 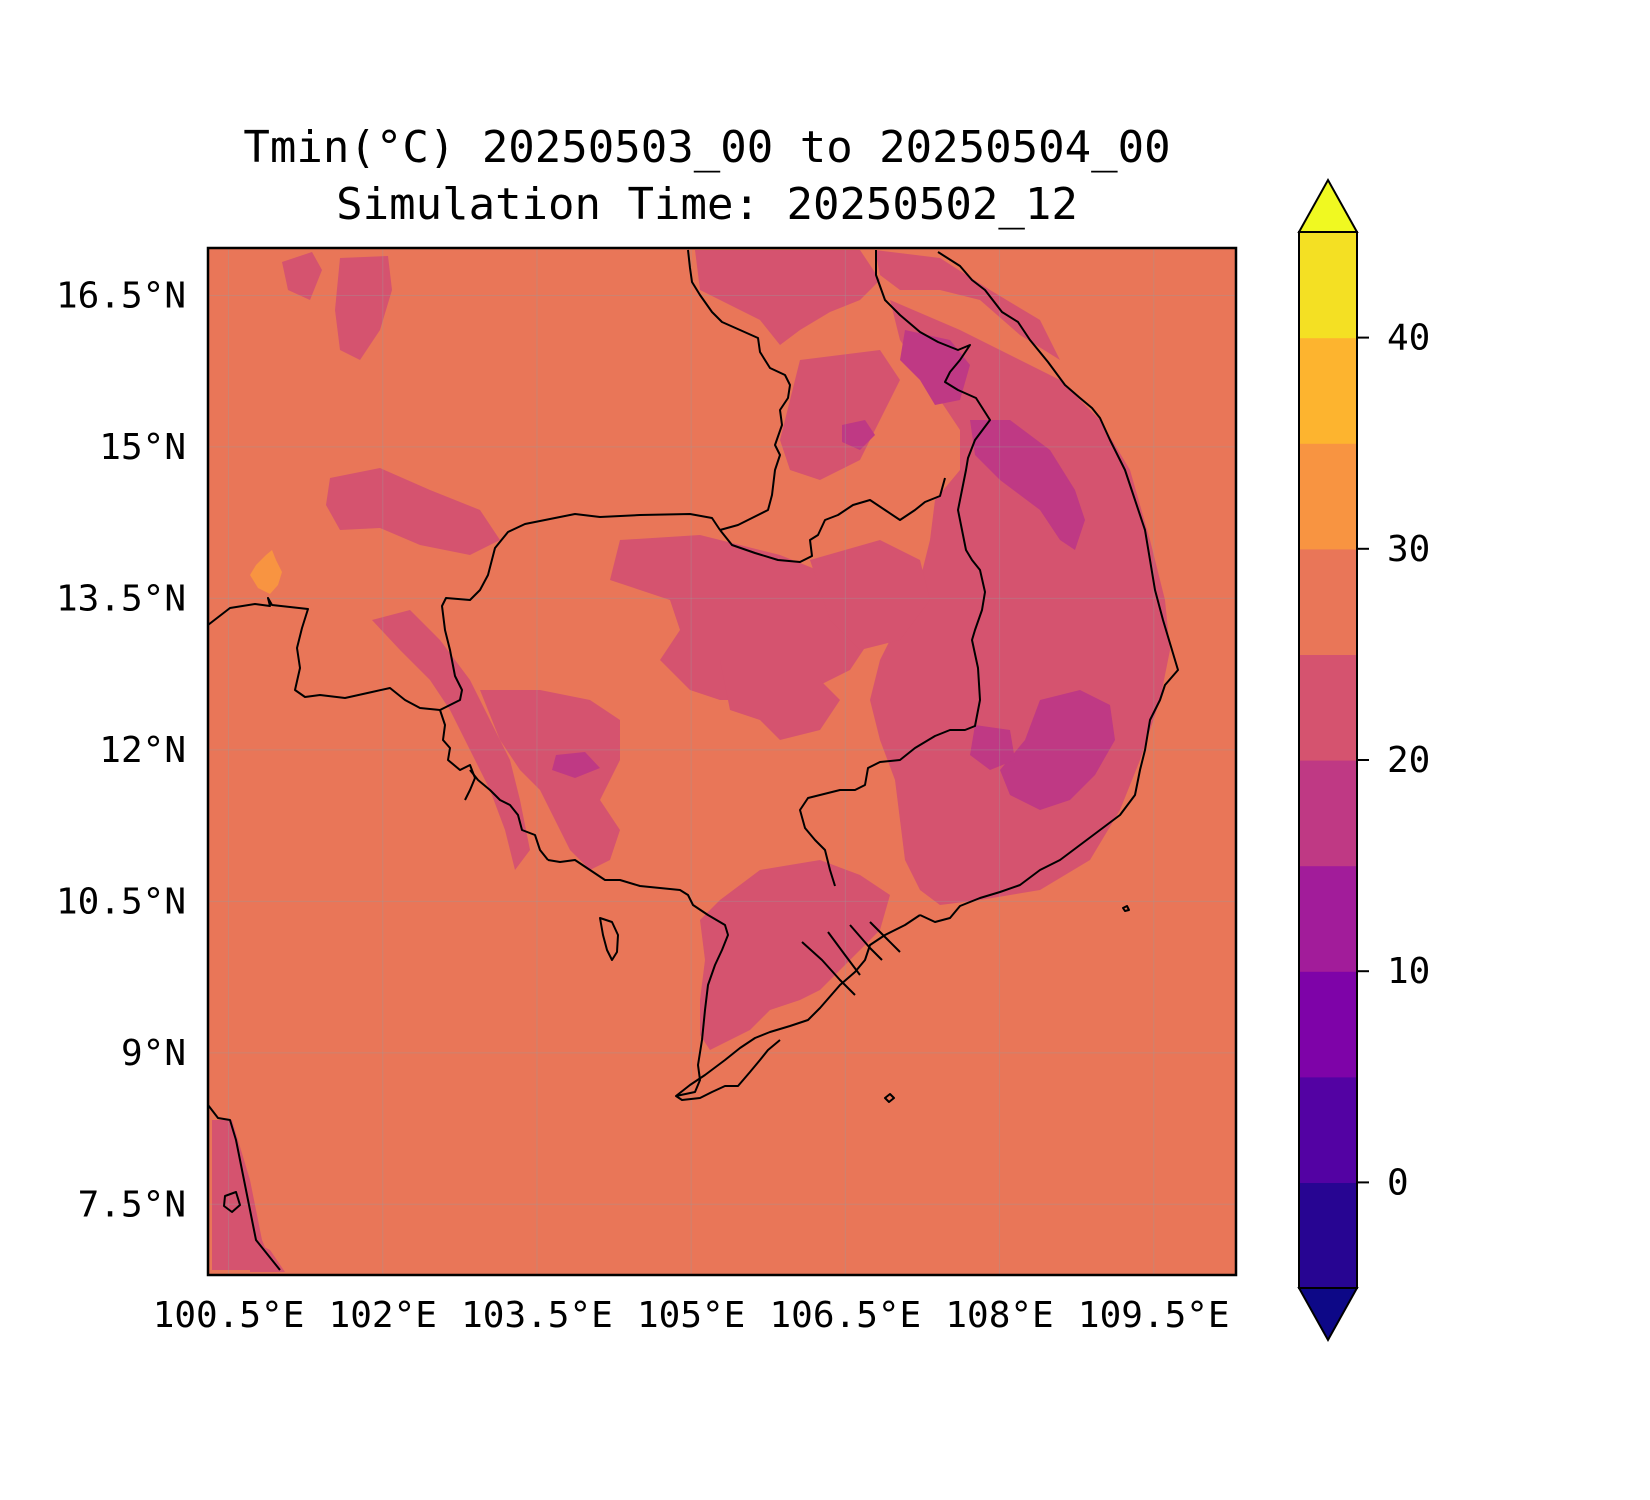 What do you see at coordinates (229, 1315) in the screenshot?
I see `lon-tick-label: 100.5°E` at bounding box center [229, 1315].